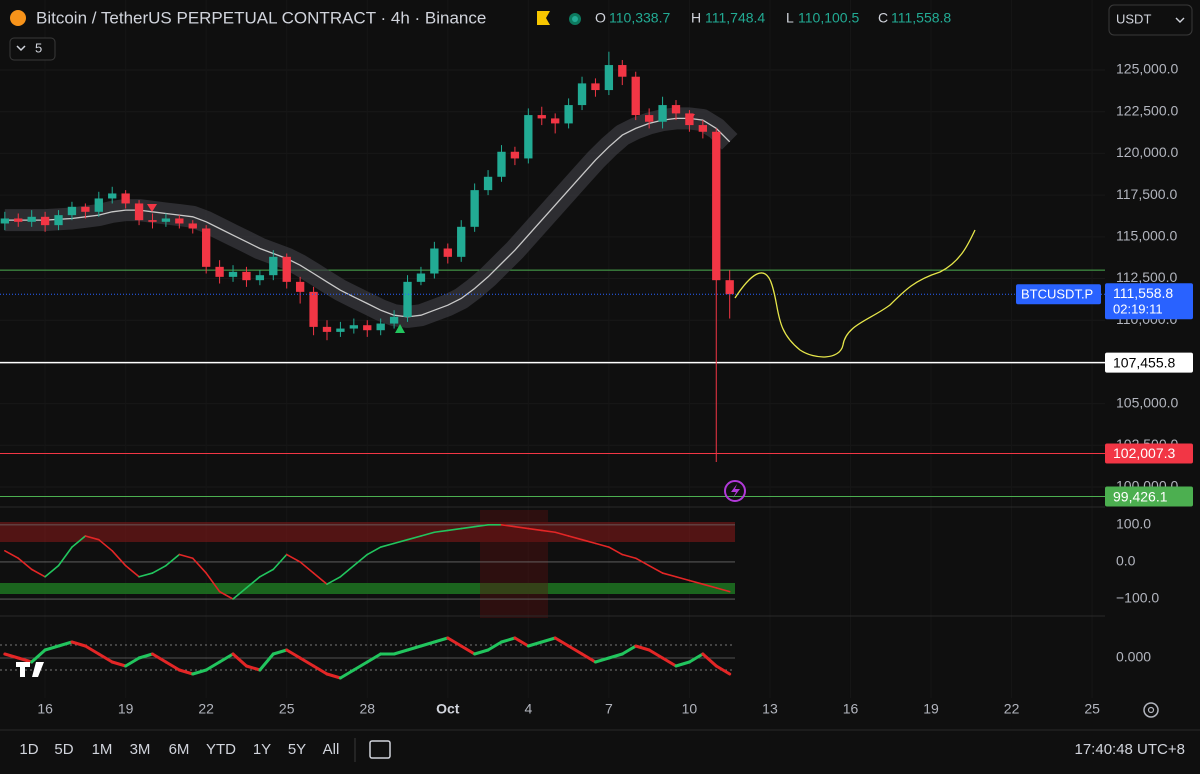 This screenshot has width=1200, height=774. What do you see at coordinates (770, 709) in the screenshot?
I see `x-tick-label: 13` at bounding box center [770, 709].